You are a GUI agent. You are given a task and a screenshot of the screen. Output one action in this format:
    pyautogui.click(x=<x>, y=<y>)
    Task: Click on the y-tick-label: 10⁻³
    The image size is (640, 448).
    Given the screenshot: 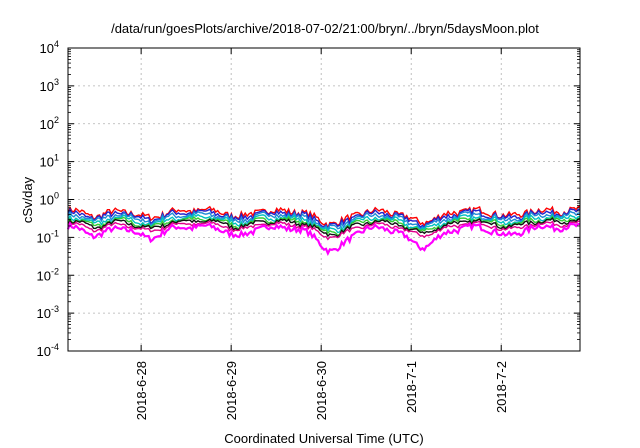 What is the action you would take?
    pyautogui.click(x=48, y=312)
    